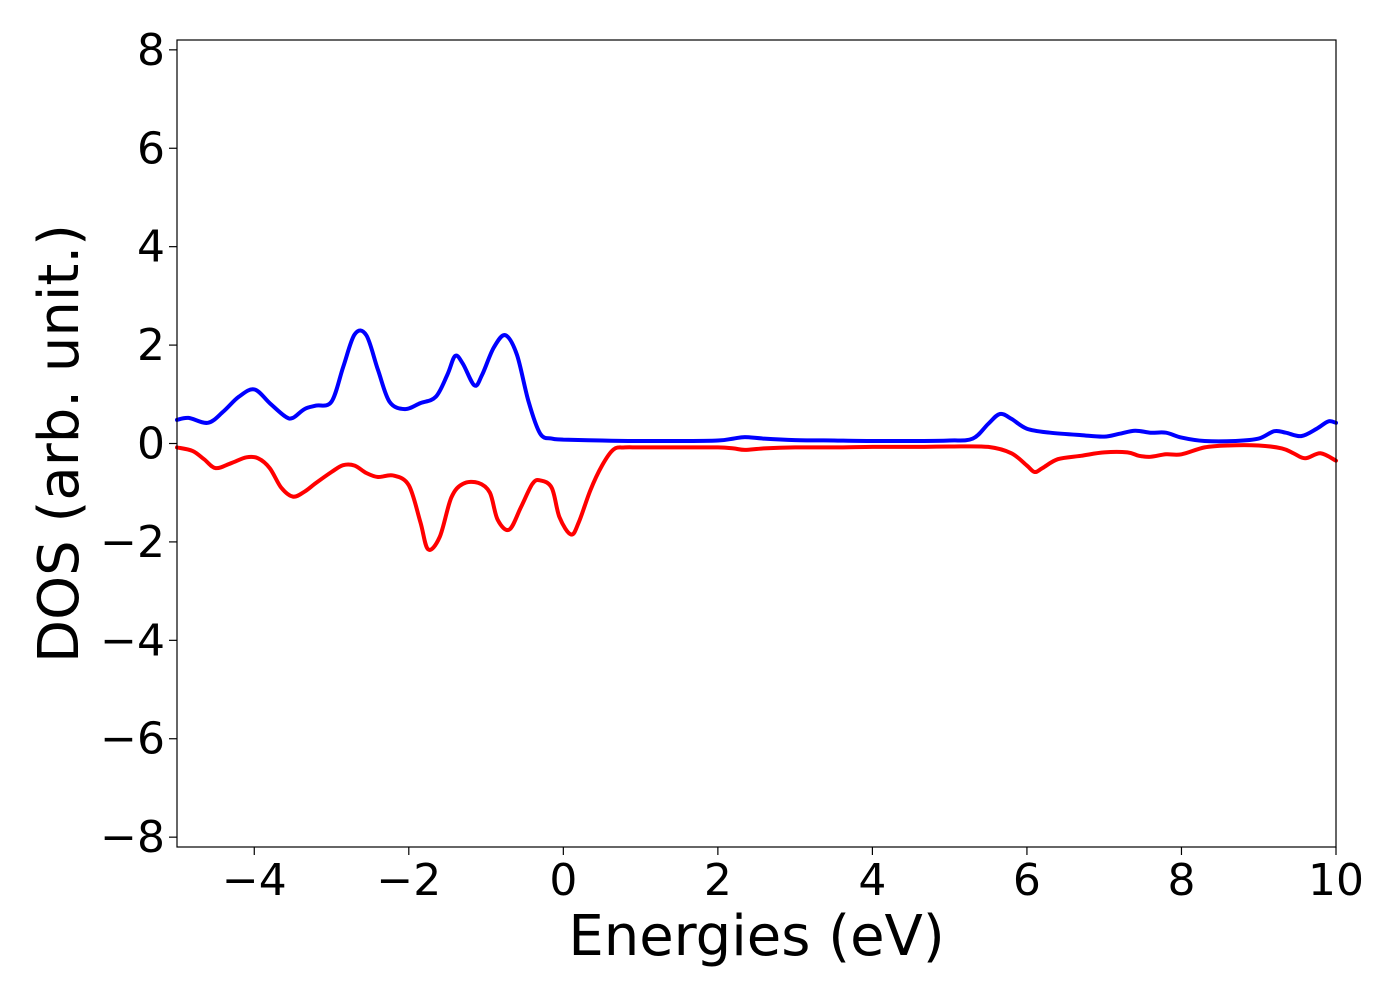  Describe the element at coordinates (151, 50) in the screenshot. I see `y-tick-label: 8` at that location.